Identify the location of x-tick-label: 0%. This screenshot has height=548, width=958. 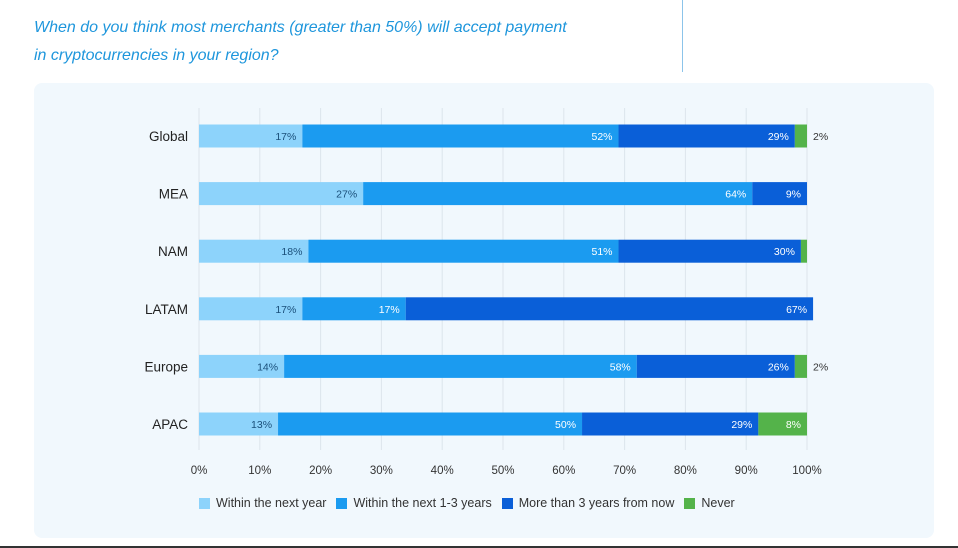
(199, 471).